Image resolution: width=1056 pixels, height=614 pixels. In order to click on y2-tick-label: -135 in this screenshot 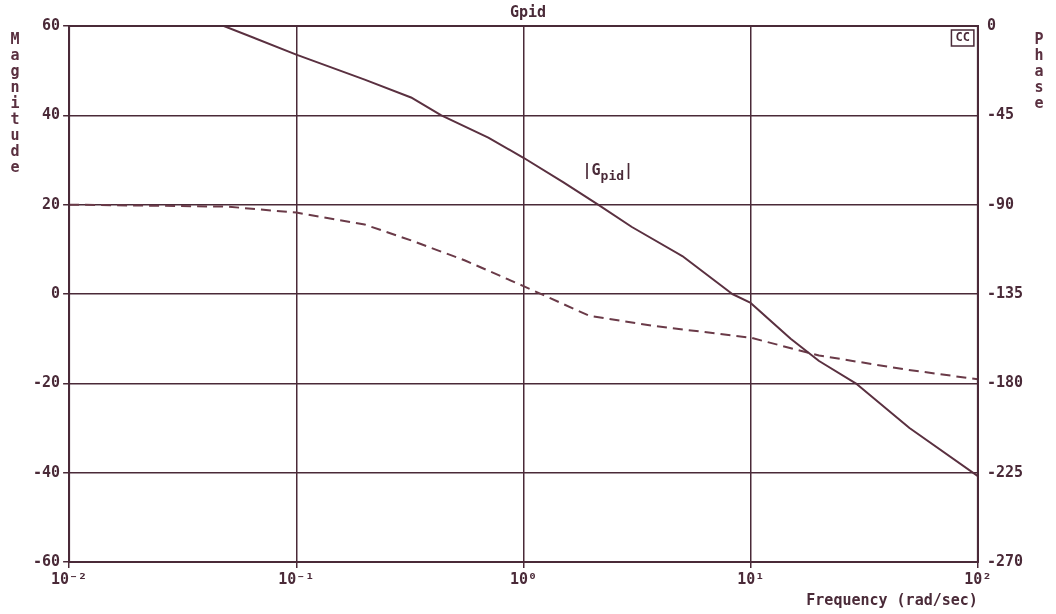, I will do `click(1004, 292)`.